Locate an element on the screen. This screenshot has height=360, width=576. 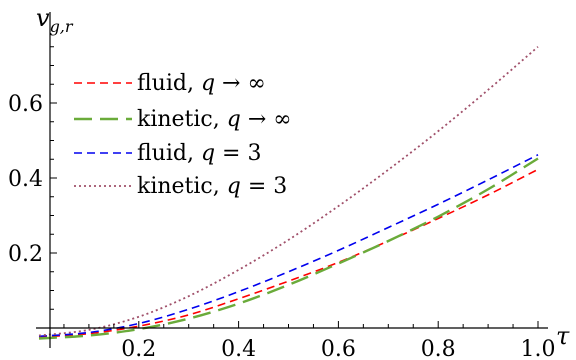
x-tick-label: 0.6 is located at coordinates (338, 348).